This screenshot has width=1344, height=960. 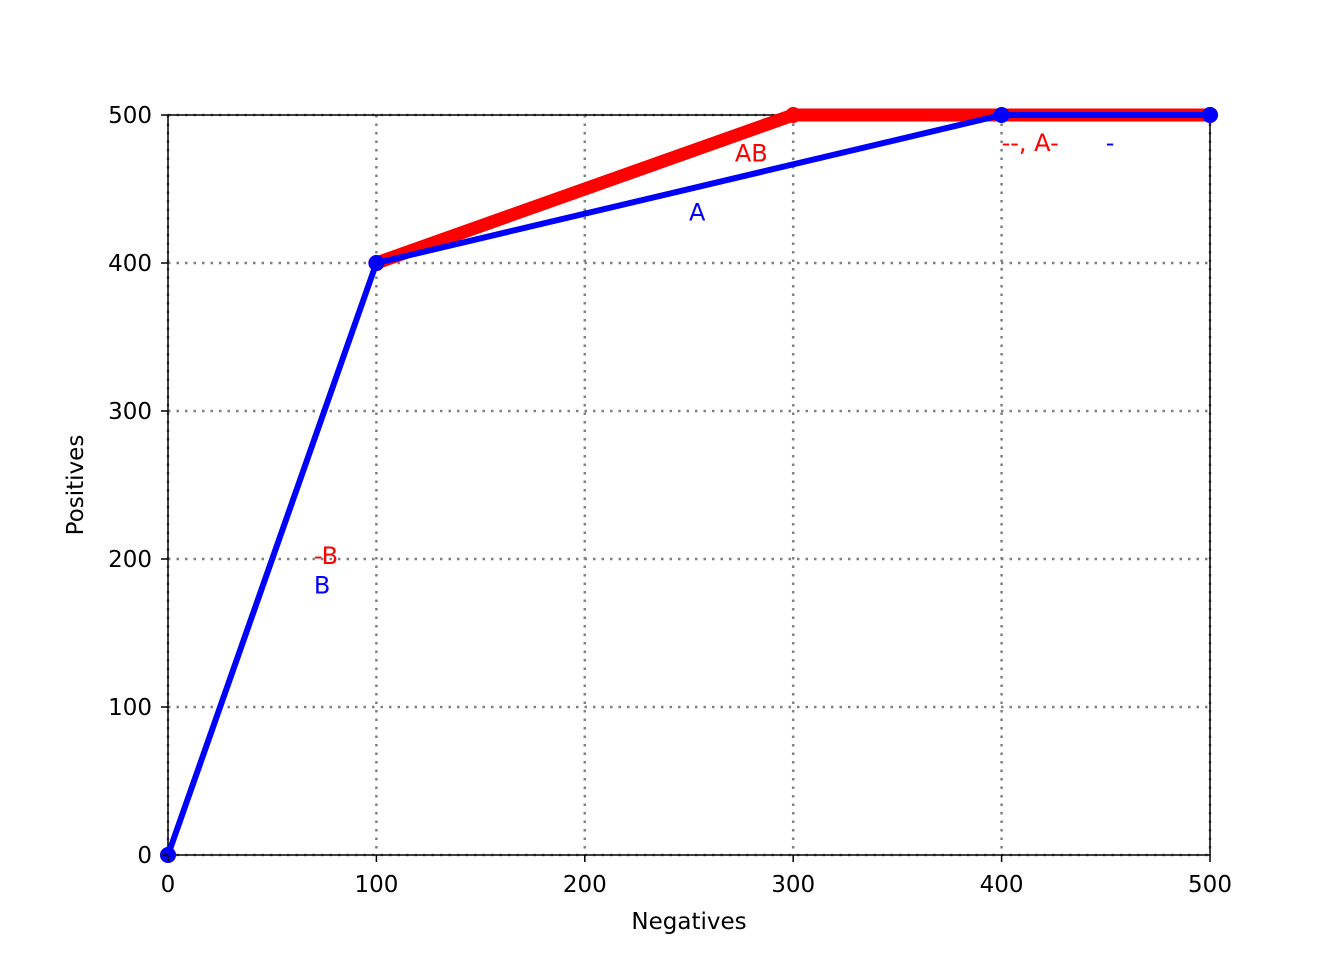 What do you see at coordinates (322, 586) in the screenshot?
I see `annotation-label: B` at bounding box center [322, 586].